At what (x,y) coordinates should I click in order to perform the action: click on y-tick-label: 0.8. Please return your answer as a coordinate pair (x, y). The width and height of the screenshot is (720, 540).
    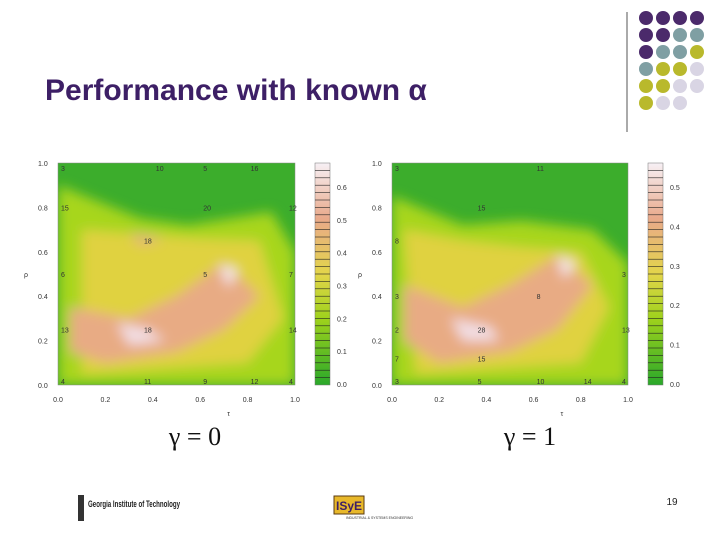
    Looking at the image, I should click on (43, 208).